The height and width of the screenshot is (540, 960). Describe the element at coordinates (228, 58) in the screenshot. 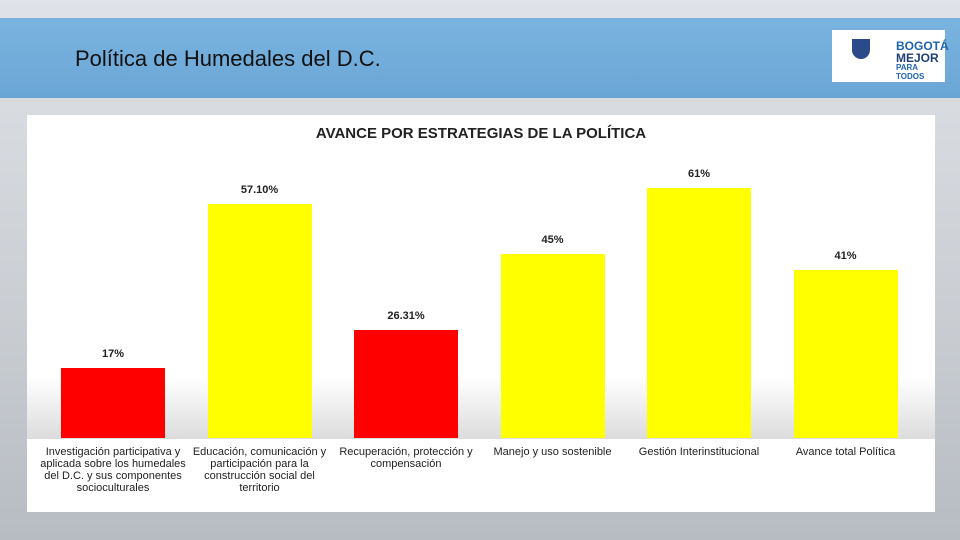

I see `slide-title: Política de Humedales del D.C.` at that location.